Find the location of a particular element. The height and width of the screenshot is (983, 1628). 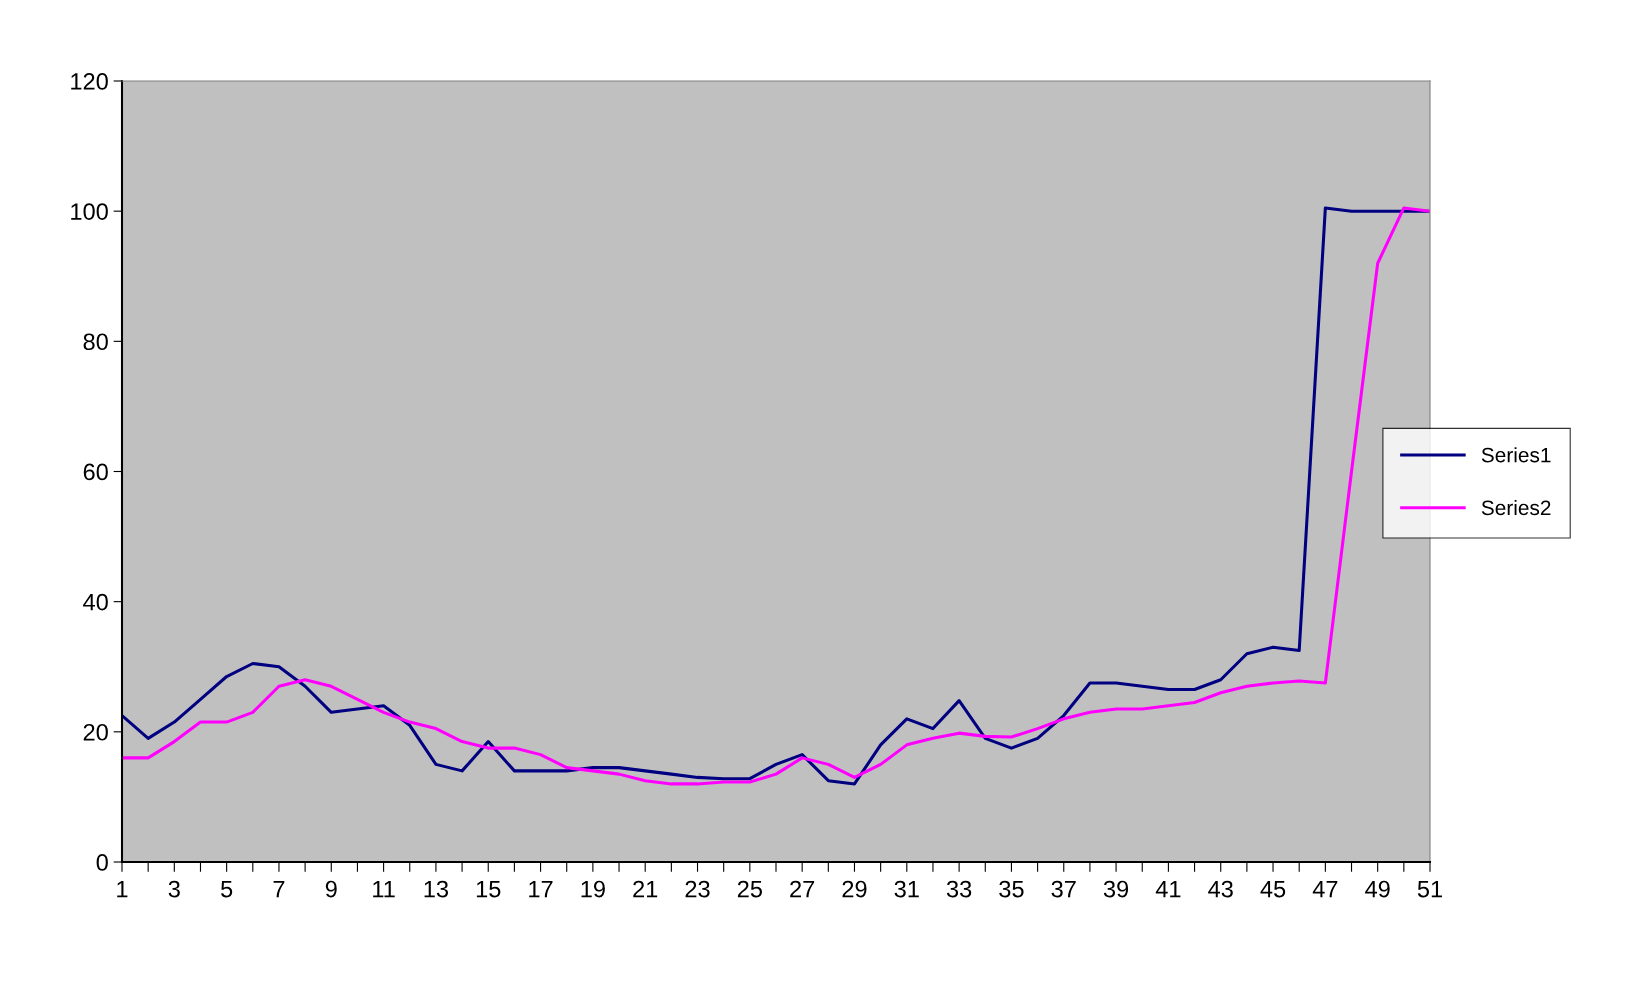

y-tick-label: 100 is located at coordinates (89, 211).